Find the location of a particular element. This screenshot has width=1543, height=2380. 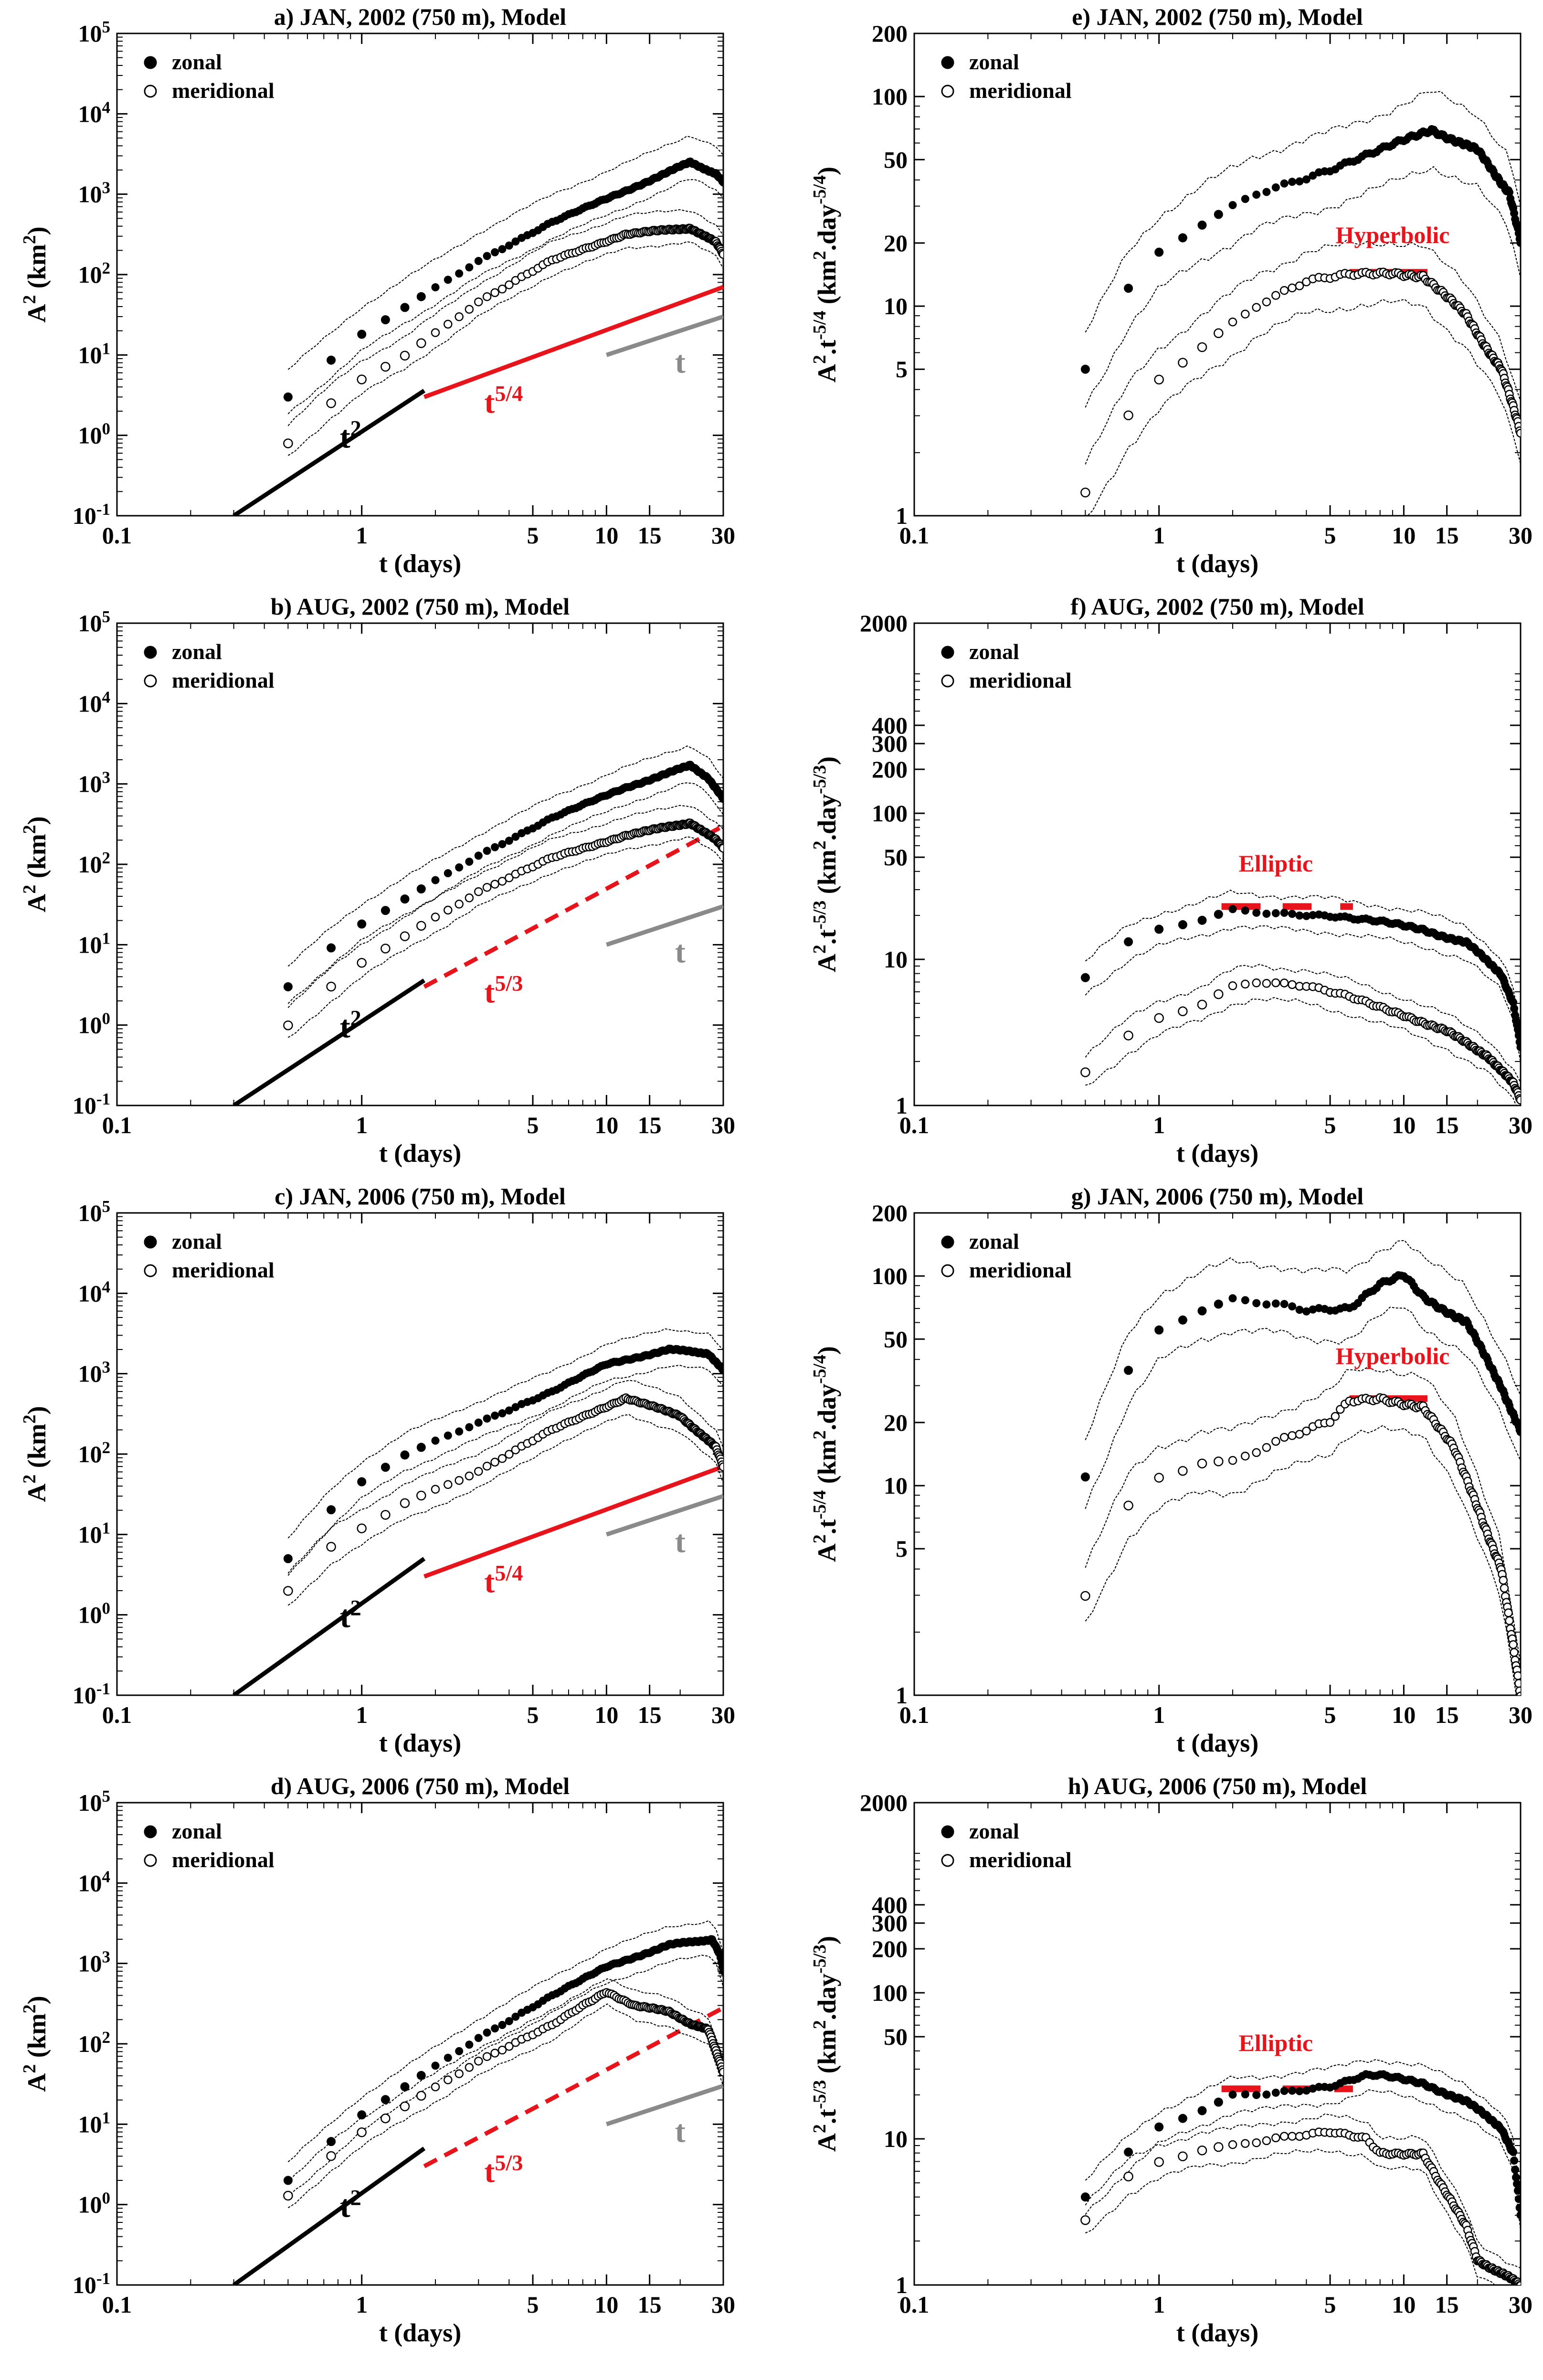

x-tick-label: 5 is located at coordinates (533, 2304).